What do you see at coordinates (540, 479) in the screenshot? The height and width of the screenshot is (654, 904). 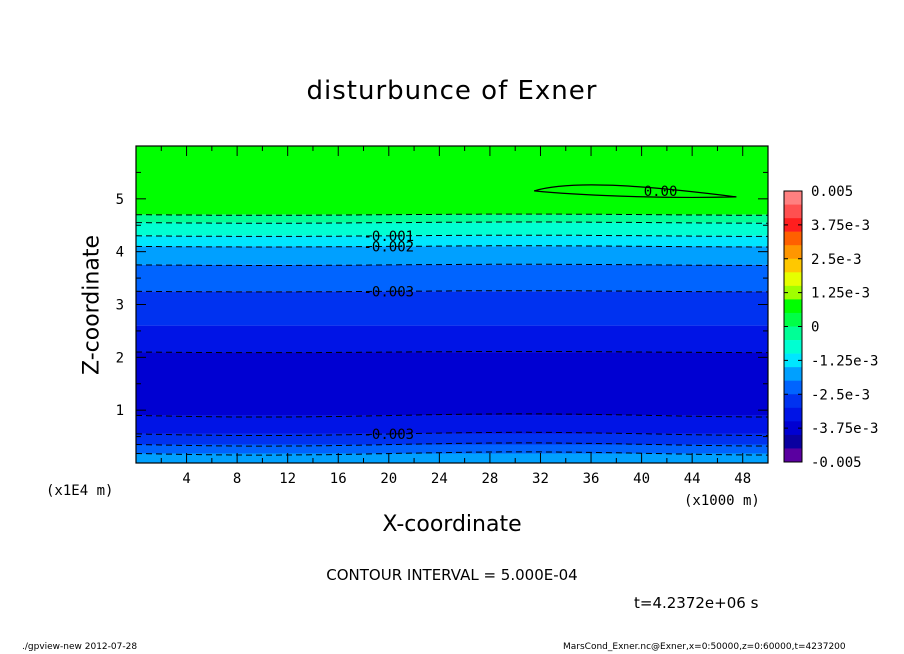 I see `x-tick-label: 32` at bounding box center [540, 479].